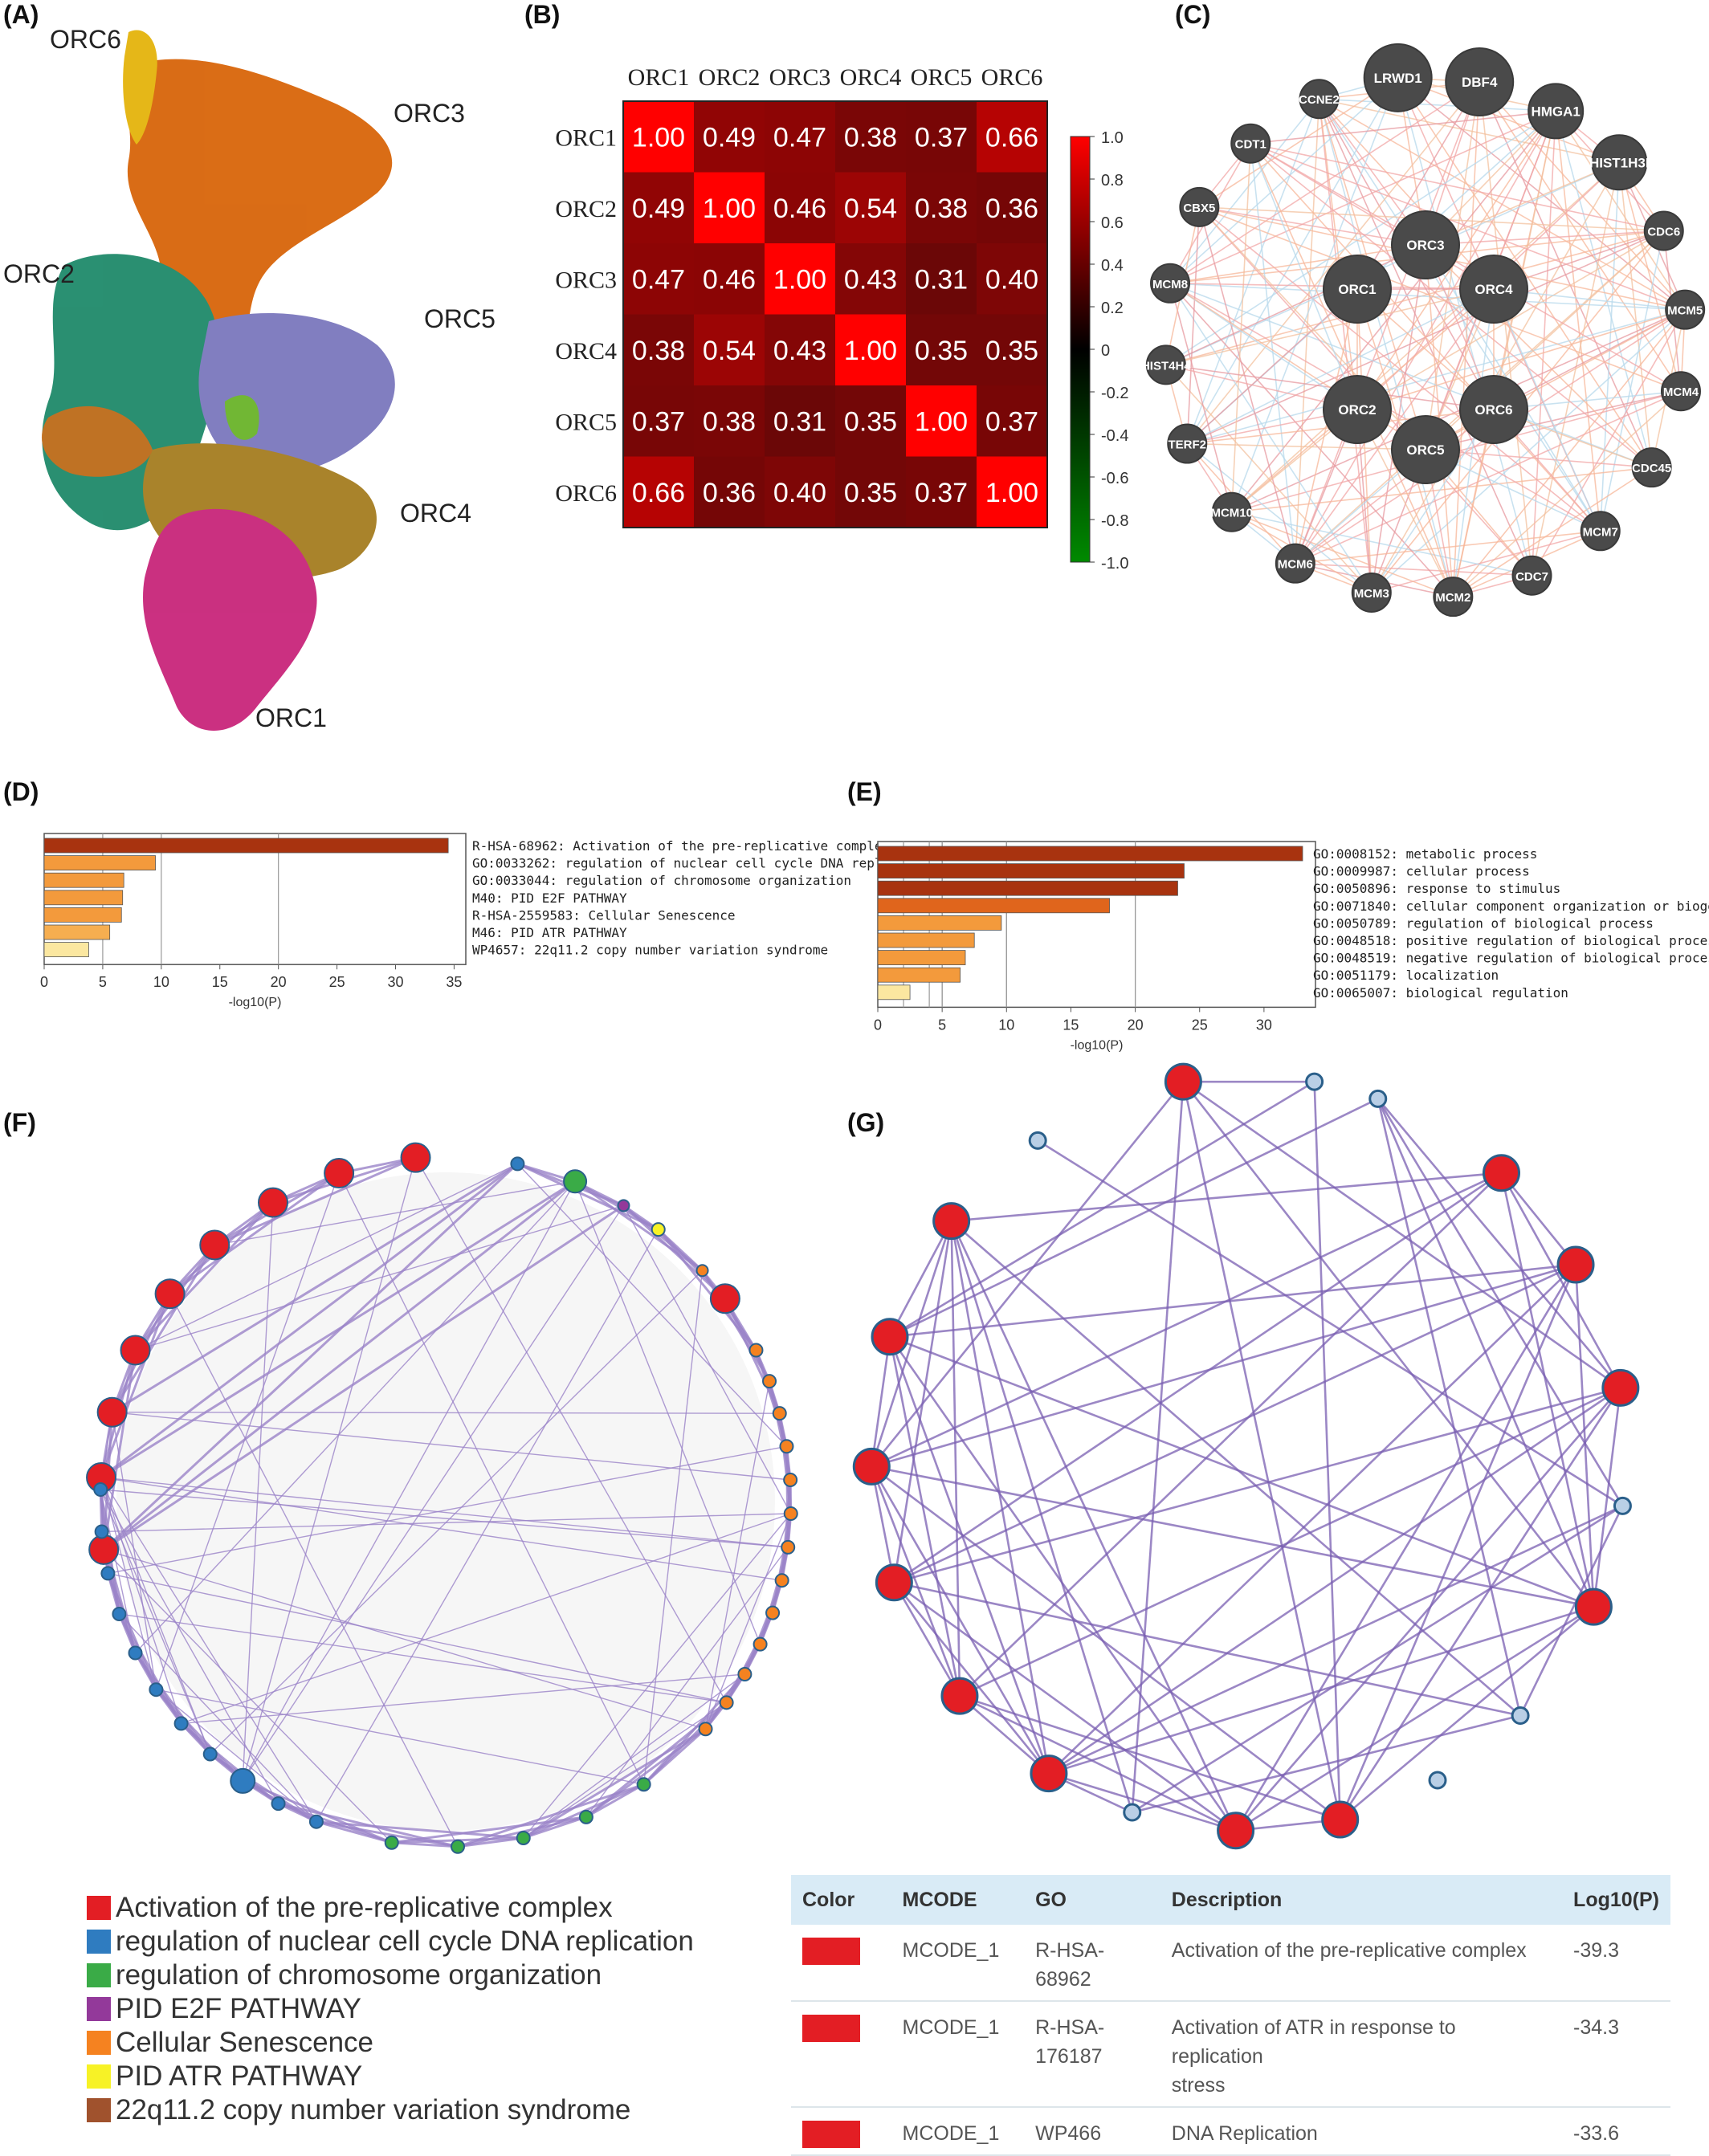 The image size is (1709, 2156). What do you see at coordinates (44, 982) in the screenshot?
I see `x-tick-label: 0` at bounding box center [44, 982].